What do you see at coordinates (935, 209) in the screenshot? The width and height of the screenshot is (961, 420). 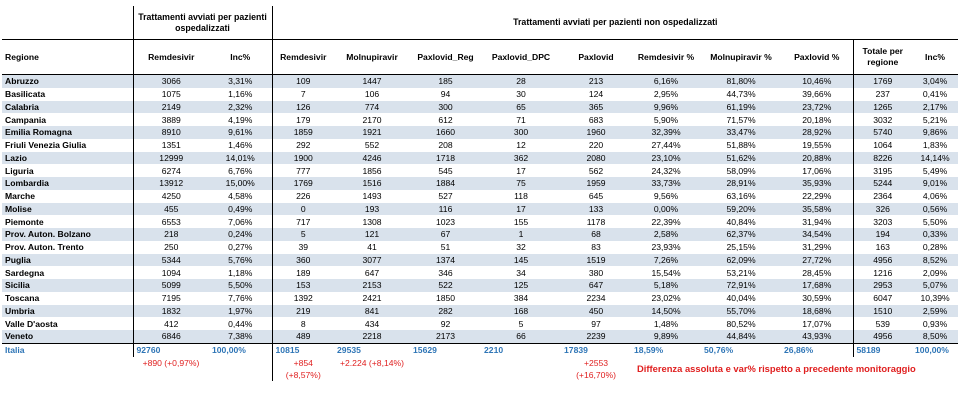 I see `cell-inc: 0,56%` at bounding box center [935, 209].